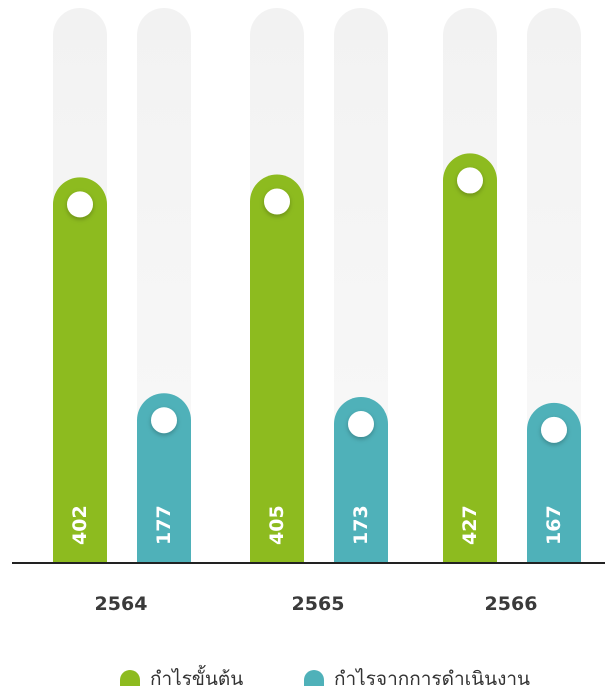 This screenshot has width=605, height=694. Describe the element at coordinates (121, 604) in the screenshot. I see `x-tick-label-2564: 2564` at that location.